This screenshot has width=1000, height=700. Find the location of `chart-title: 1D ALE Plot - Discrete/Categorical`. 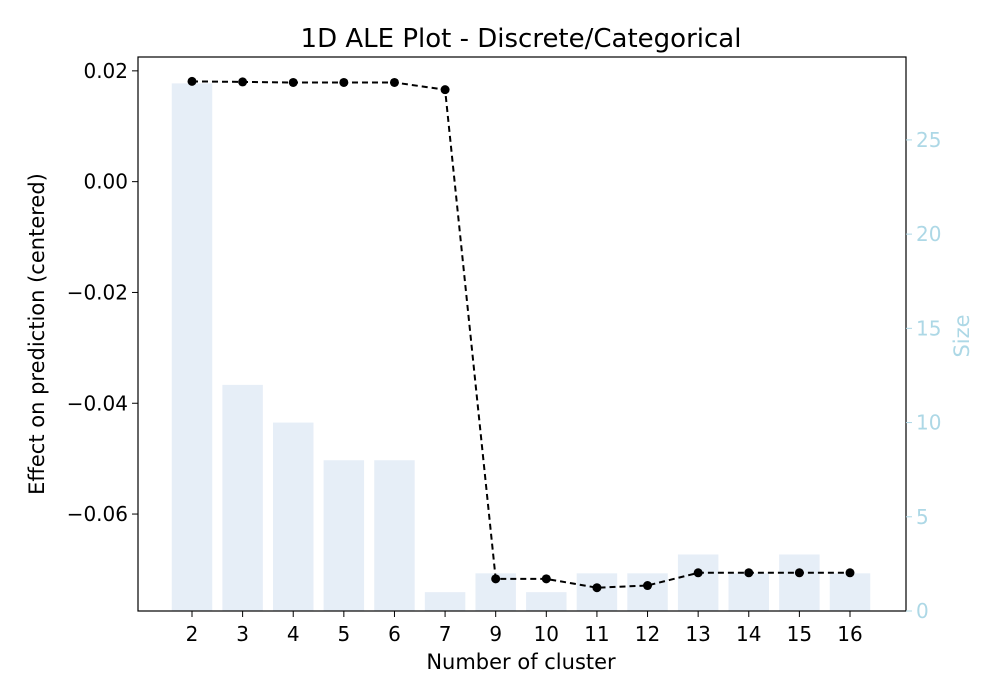

chart-title: 1D ALE Plot - Discrete/Categorical is located at coordinates (521, 39).